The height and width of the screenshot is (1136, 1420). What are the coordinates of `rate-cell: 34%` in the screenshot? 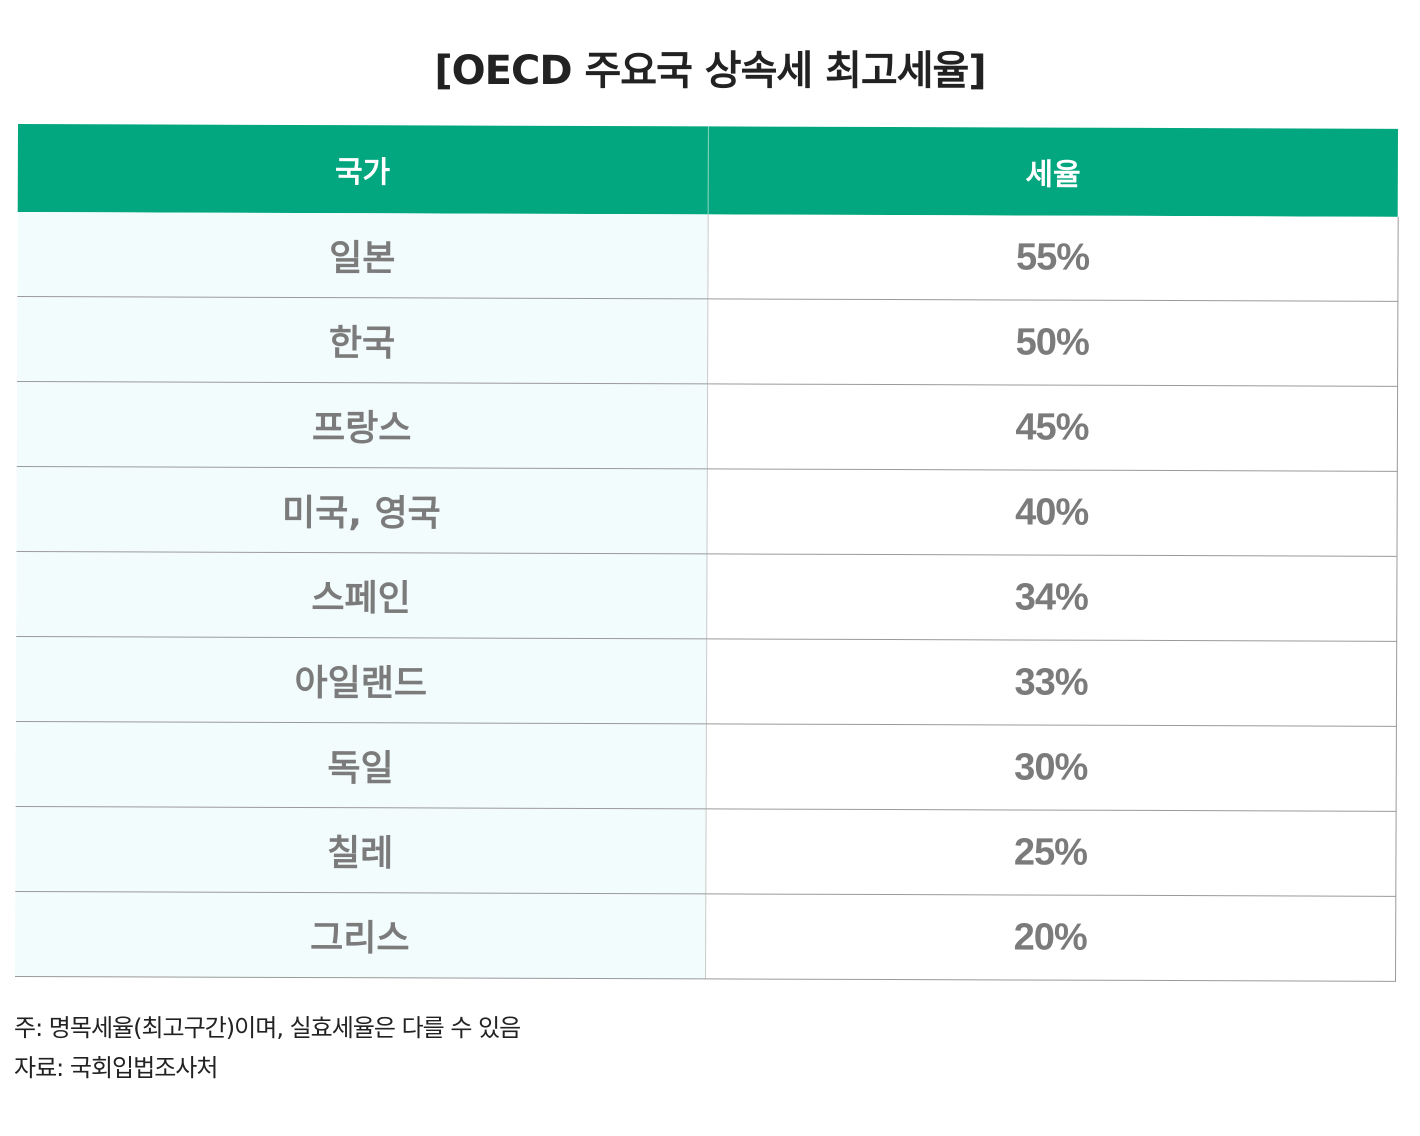 It's located at (1051, 597).